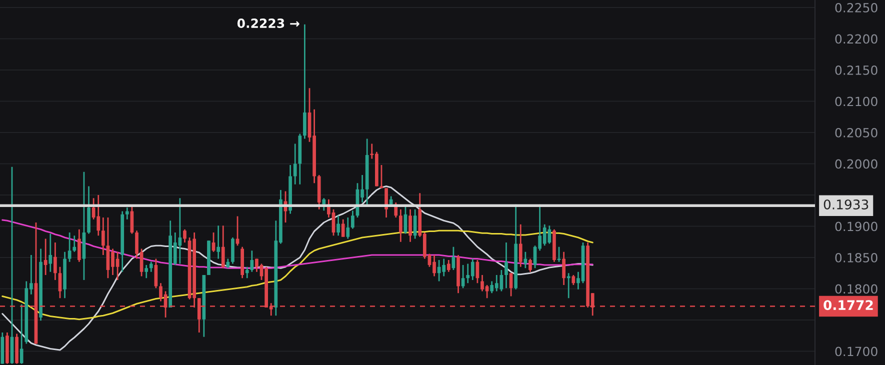  Describe the element at coordinates (856, 351) in the screenshot. I see `y-tick-label: 0.1700` at that location.